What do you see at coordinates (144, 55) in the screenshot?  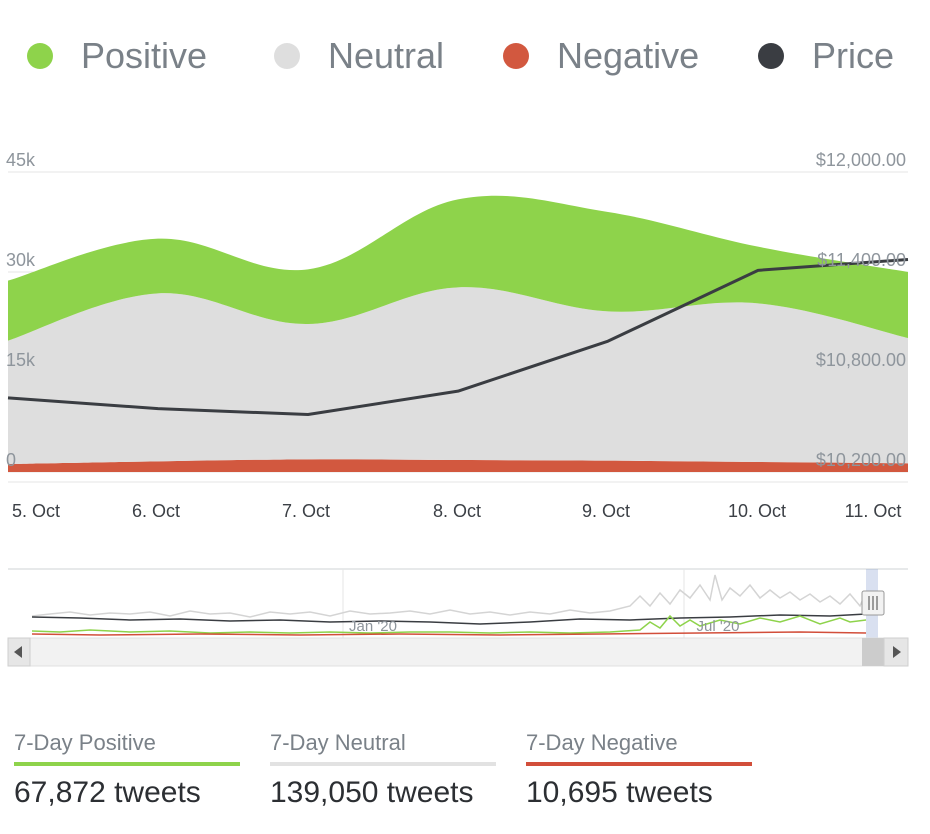 I see `legend-positive-label: Positive` at bounding box center [144, 55].